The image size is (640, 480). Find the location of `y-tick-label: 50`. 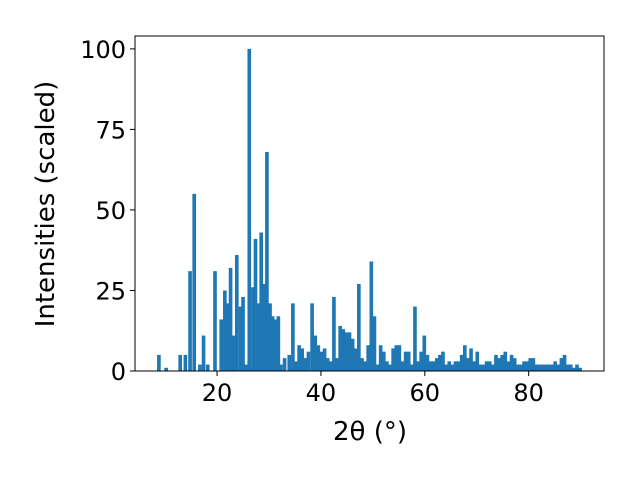

y-tick-label: 50 is located at coordinates (110, 211).